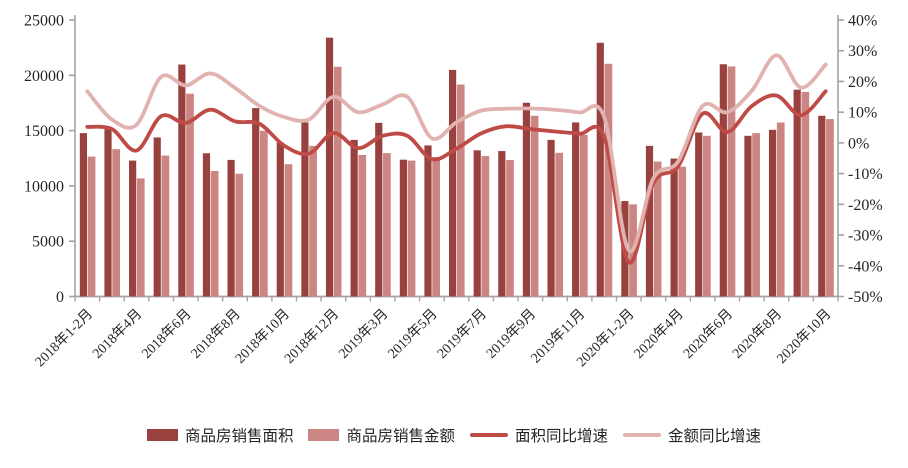 The height and width of the screenshot is (468, 908). What do you see at coordinates (400, 436) in the screenshot?
I see `legend-label-sales-amount: 商品房销售金额` at bounding box center [400, 436].